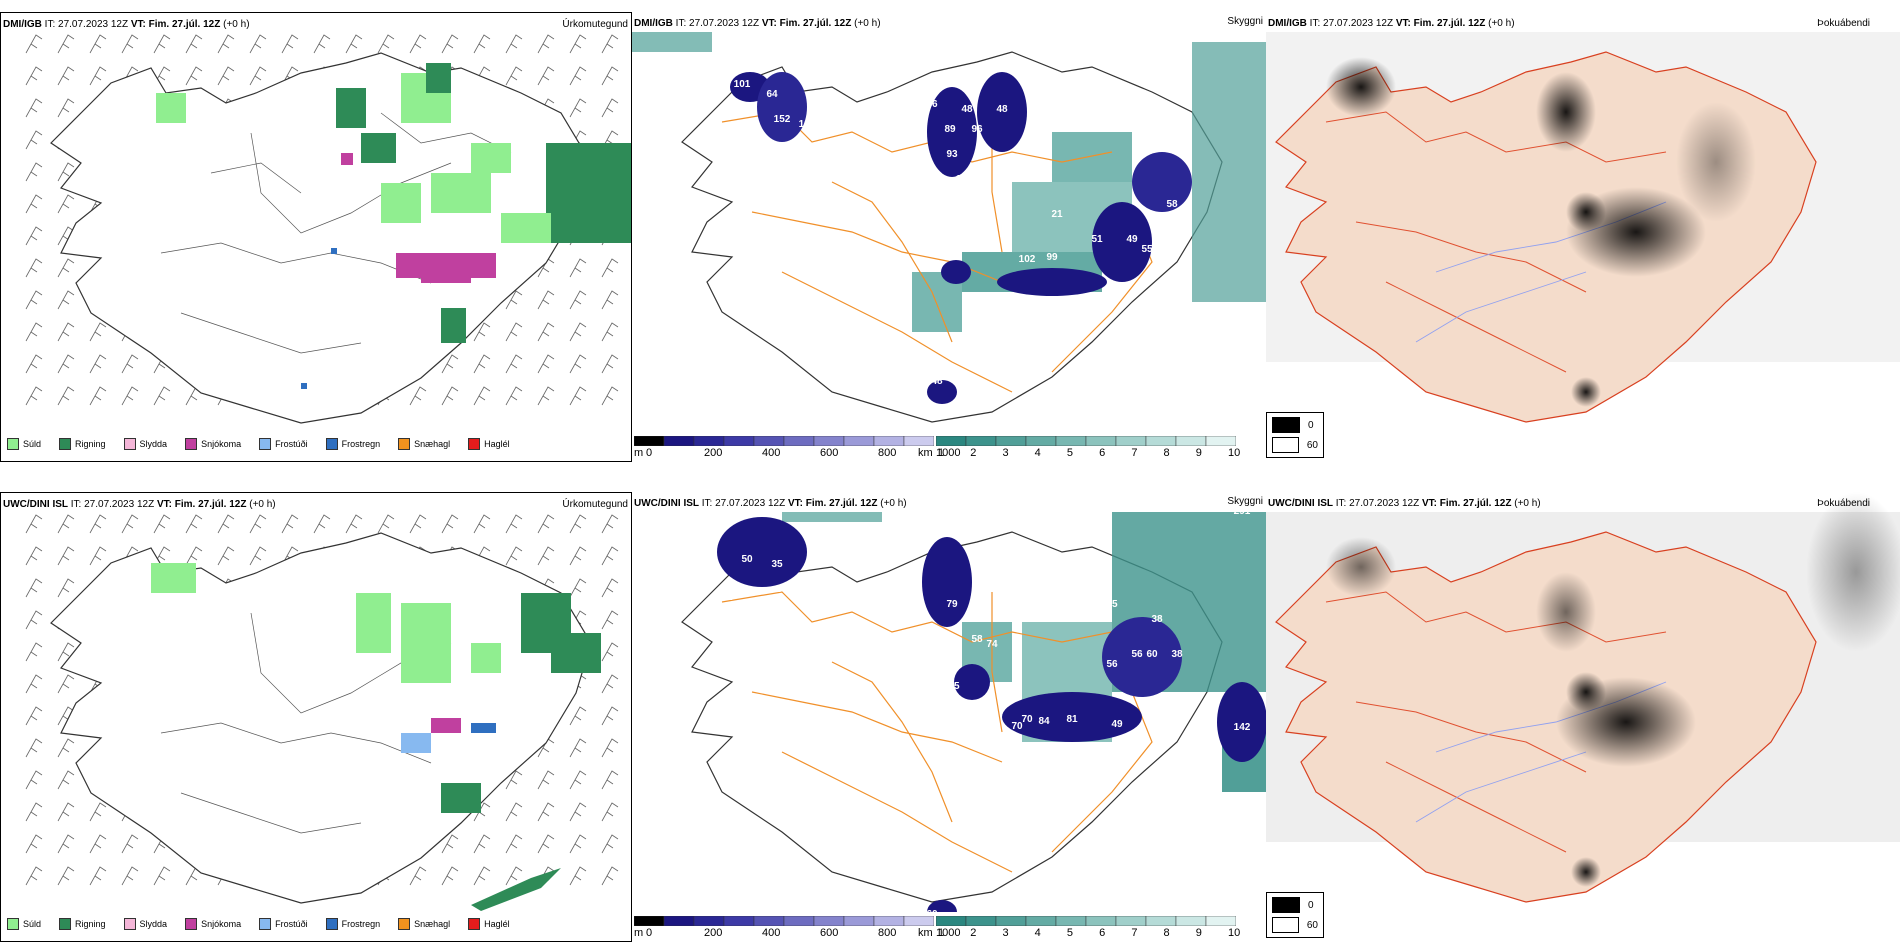  I want to click on colorbar-tick: 2, so click(973, 453).